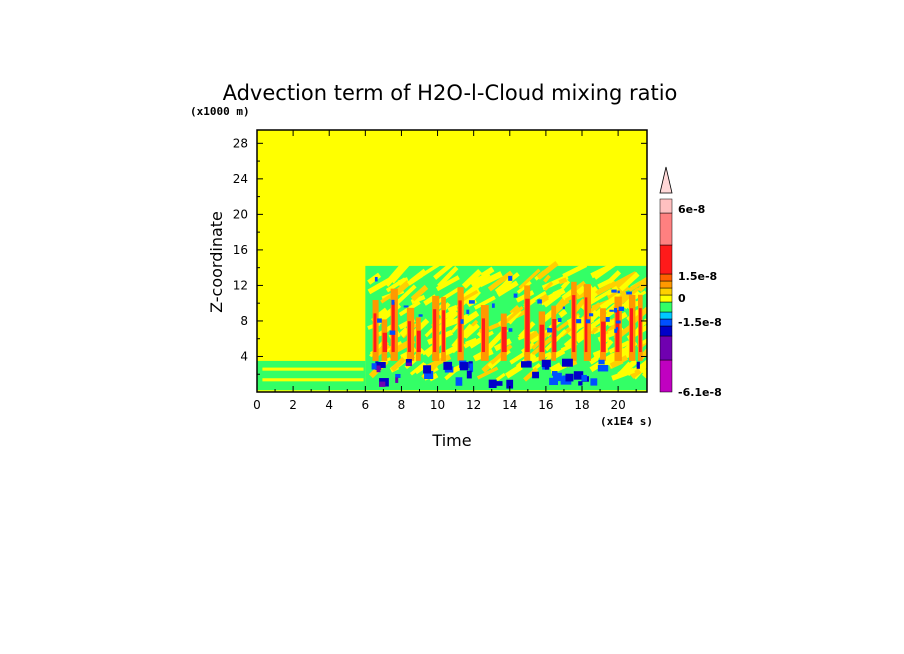 This screenshot has height=654, width=904. I want to click on colorbar-label: -1.5e-8, so click(700, 322).